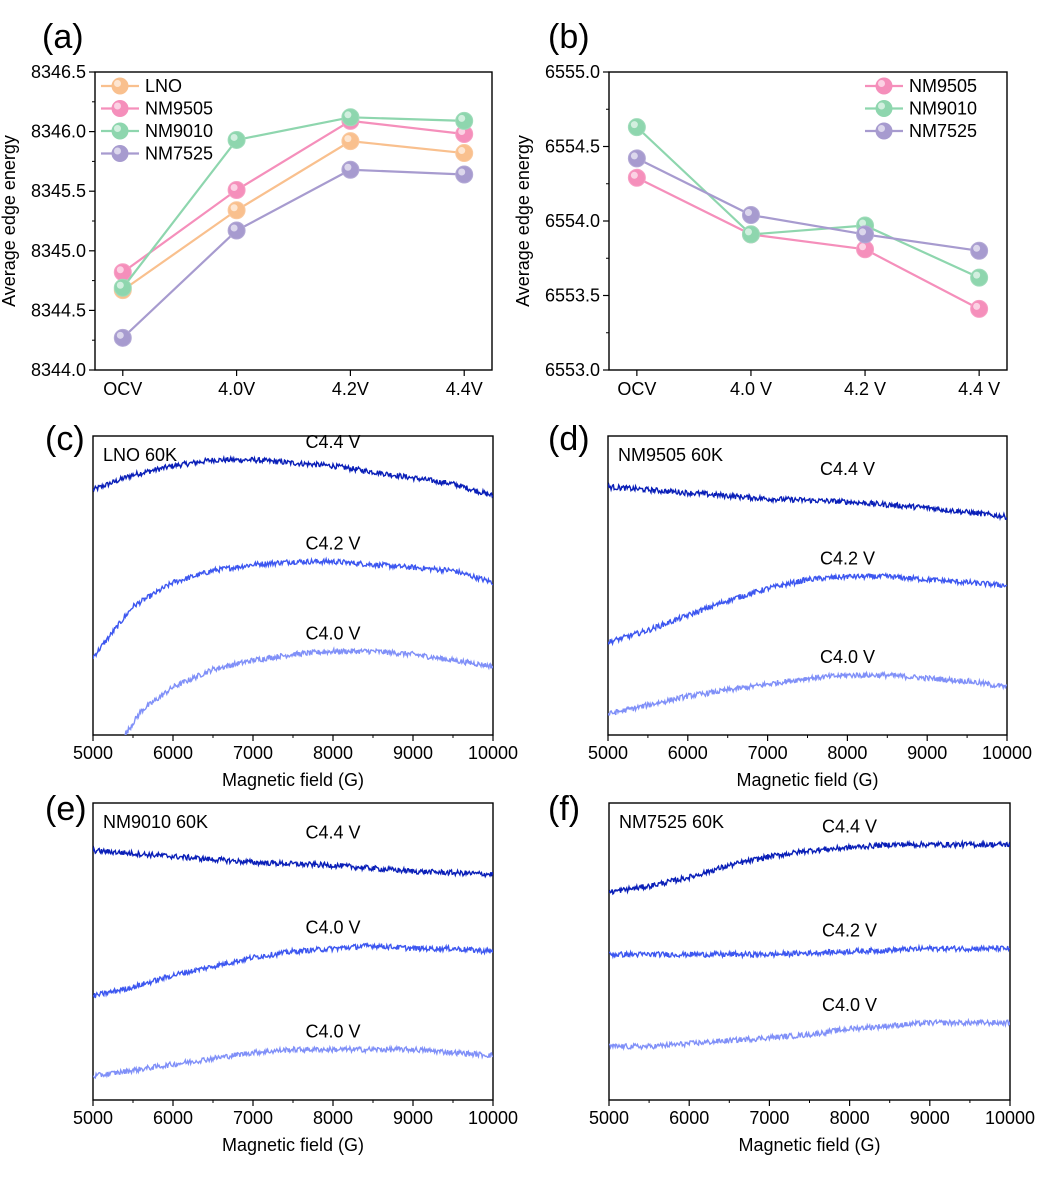 This screenshot has height=1179, width=1045. I want to click on x-tick-label: 4.2 V, so click(865, 389).